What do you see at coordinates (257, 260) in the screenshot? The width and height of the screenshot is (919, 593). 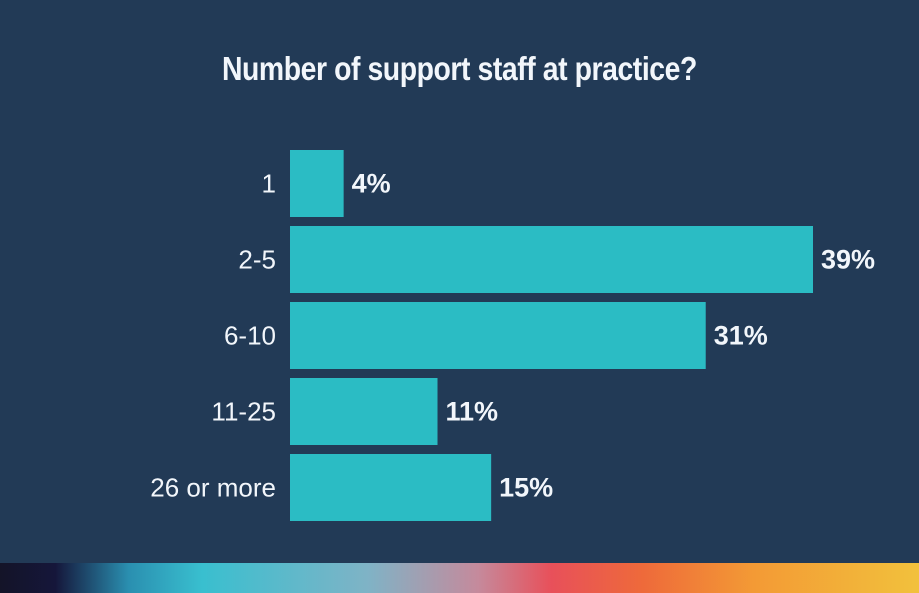 I see `category-label: 2-5` at bounding box center [257, 260].